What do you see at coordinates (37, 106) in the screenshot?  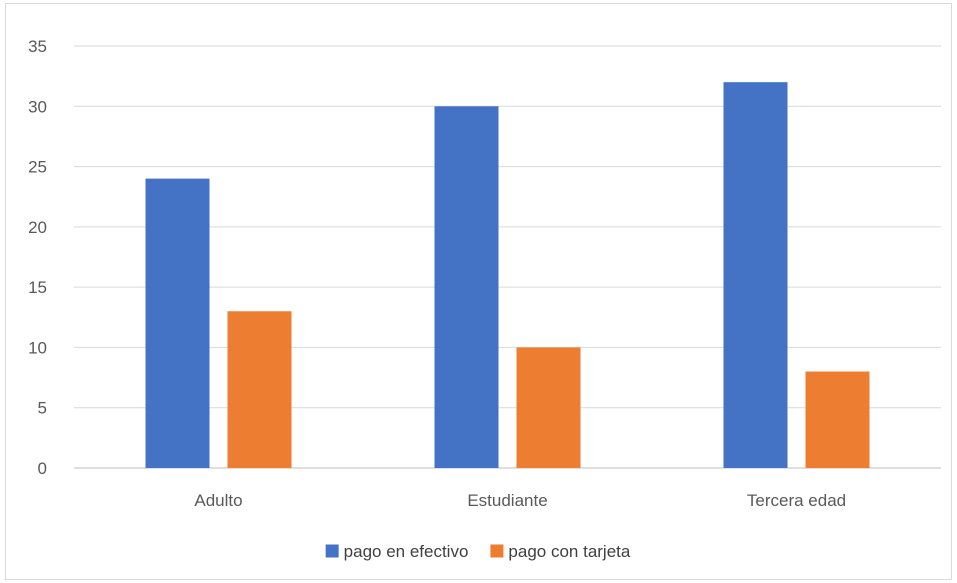 I see `y-tick-label: 30` at bounding box center [37, 106].